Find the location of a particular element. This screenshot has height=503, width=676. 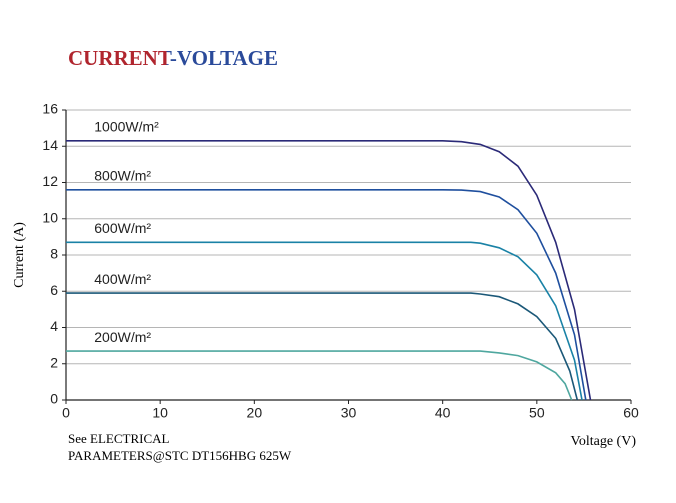

y-tick-label: 6 is located at coordinates (54, 290).